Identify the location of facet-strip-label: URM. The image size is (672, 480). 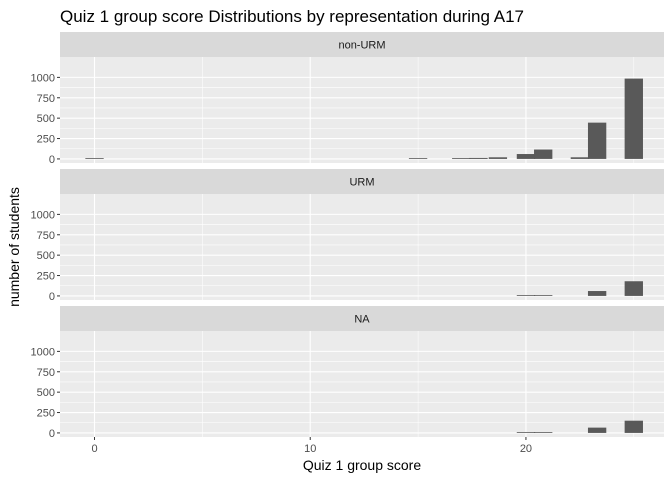
(361, 183).